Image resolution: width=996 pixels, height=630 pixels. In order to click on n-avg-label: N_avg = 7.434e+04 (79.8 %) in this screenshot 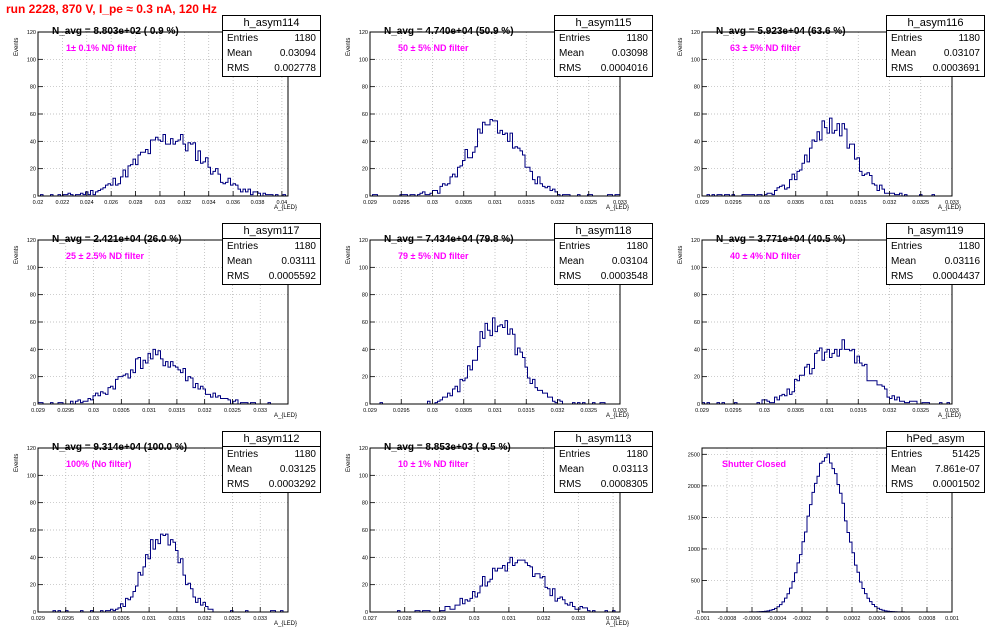, I will do `click(449, 239)`.